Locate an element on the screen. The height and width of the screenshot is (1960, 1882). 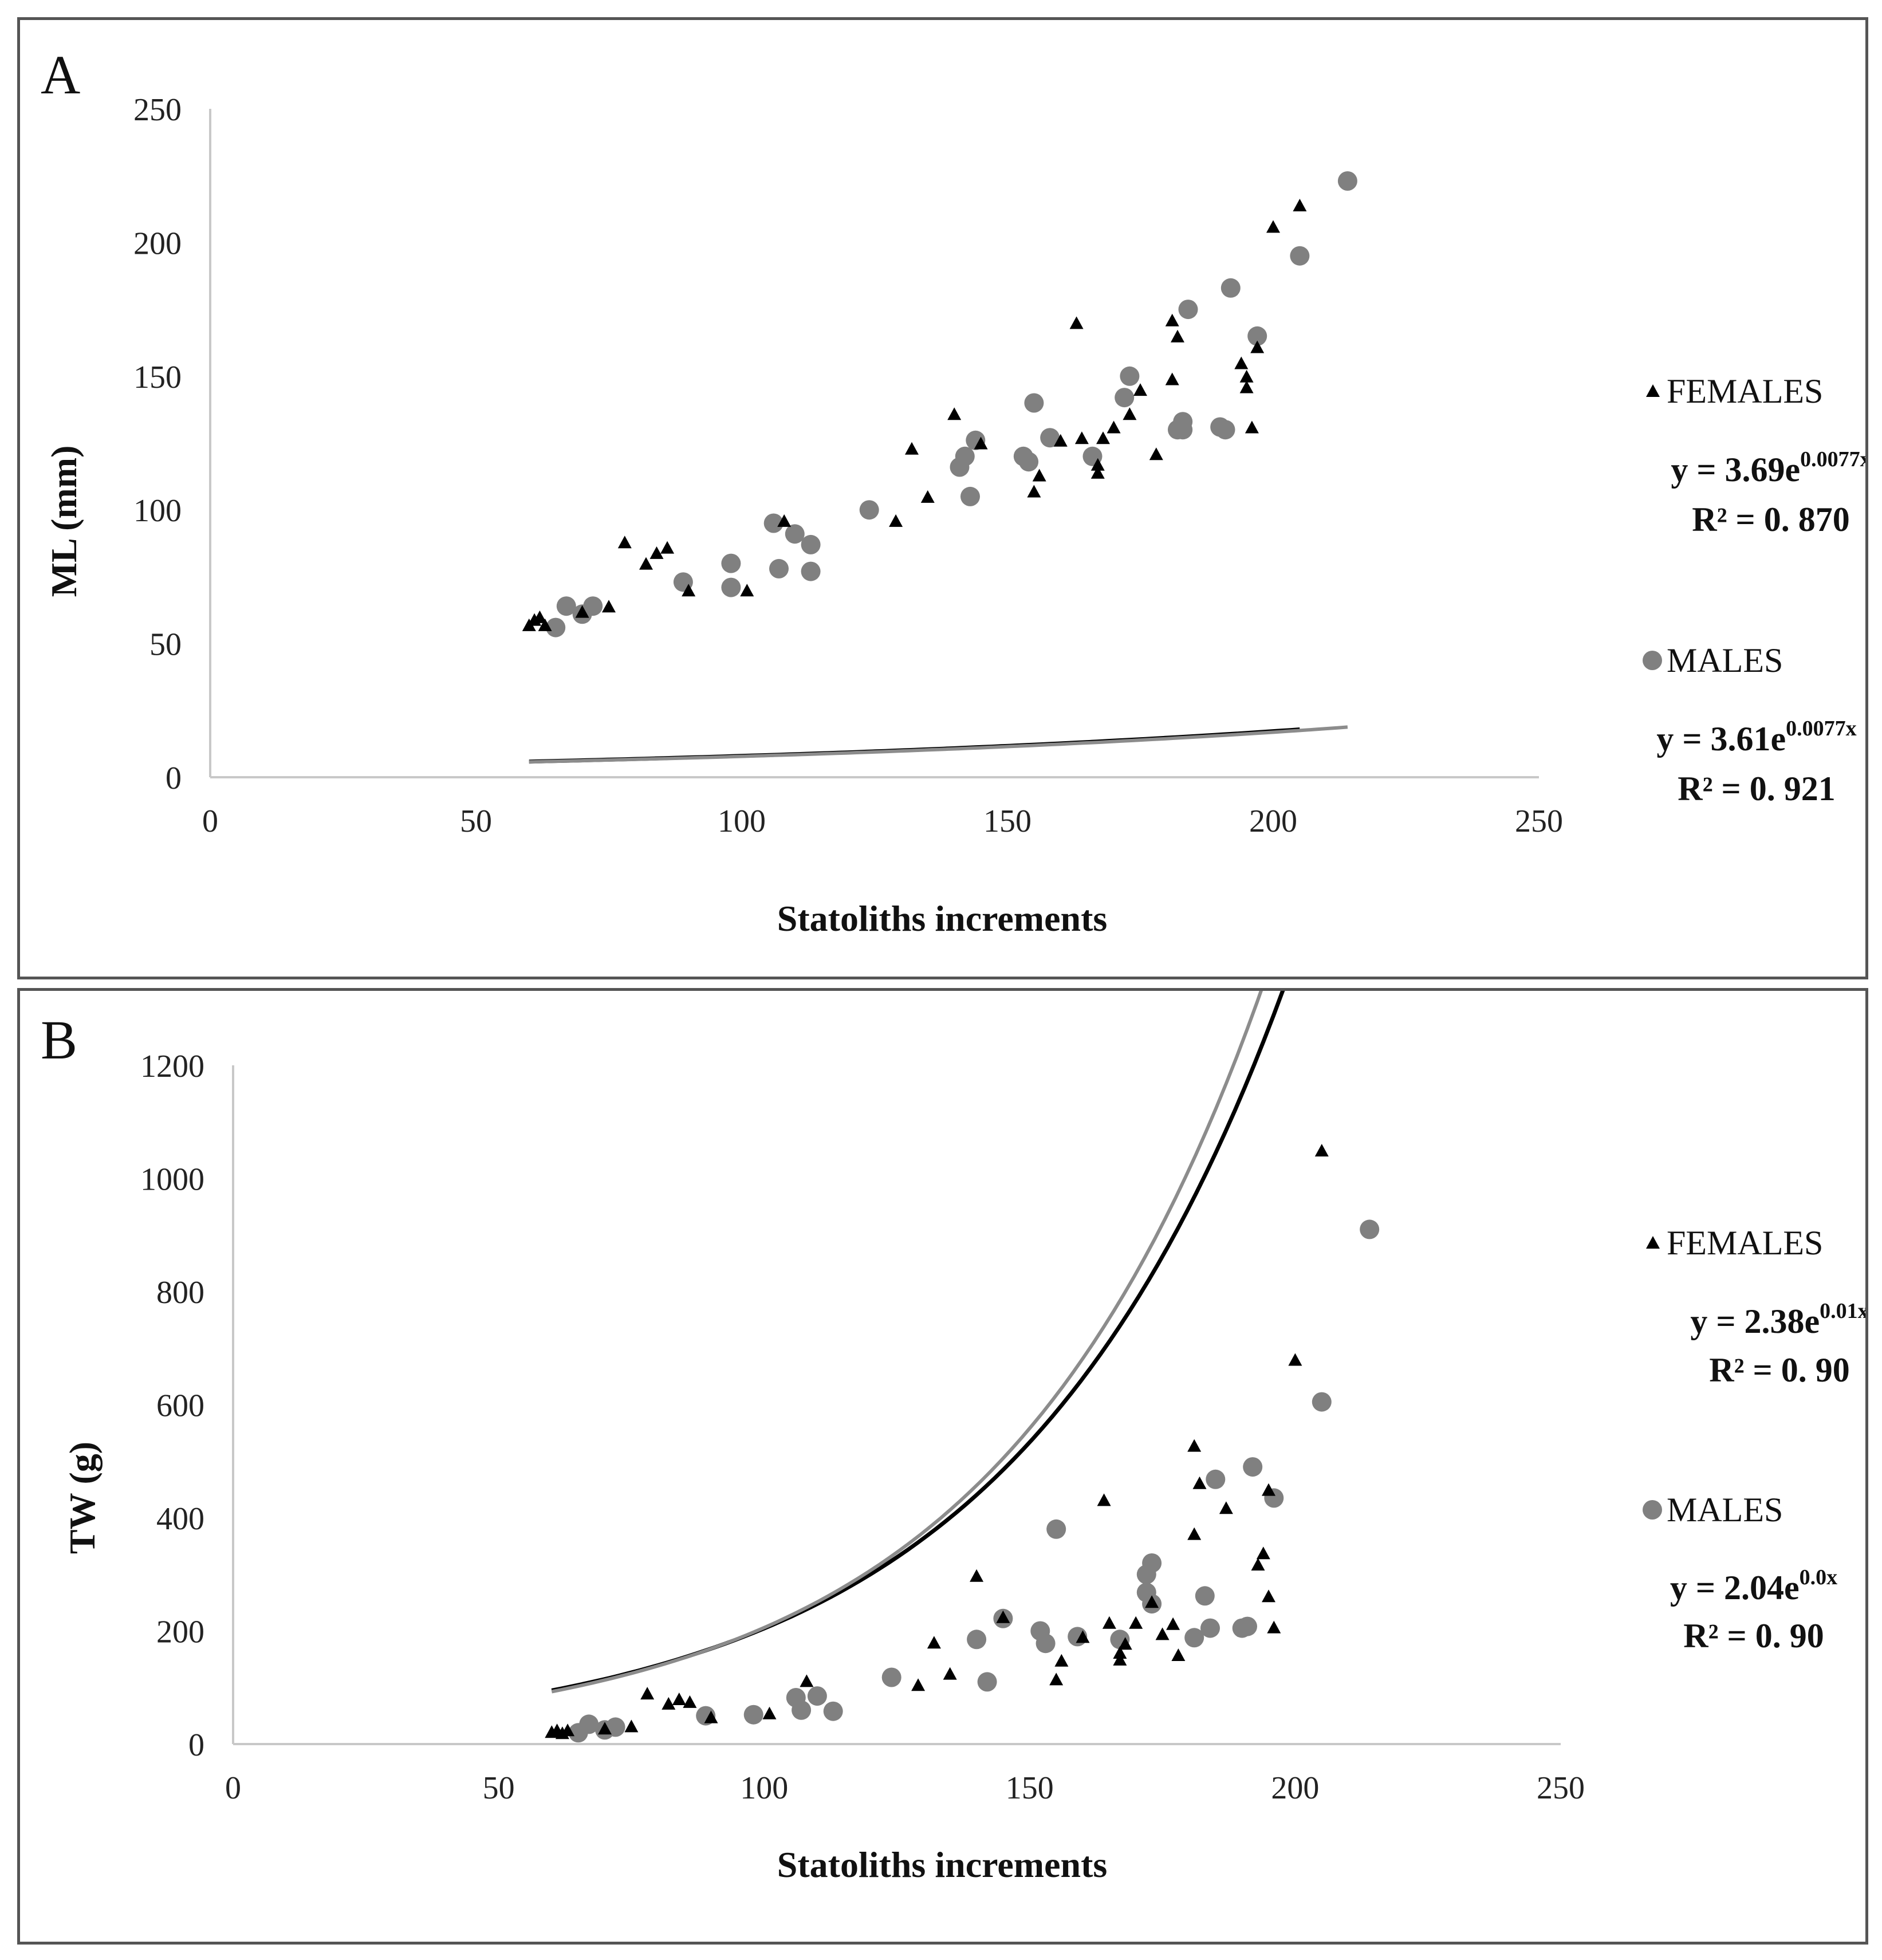
y-tick-label-b: 600 is located at coordinates (180, 1406).